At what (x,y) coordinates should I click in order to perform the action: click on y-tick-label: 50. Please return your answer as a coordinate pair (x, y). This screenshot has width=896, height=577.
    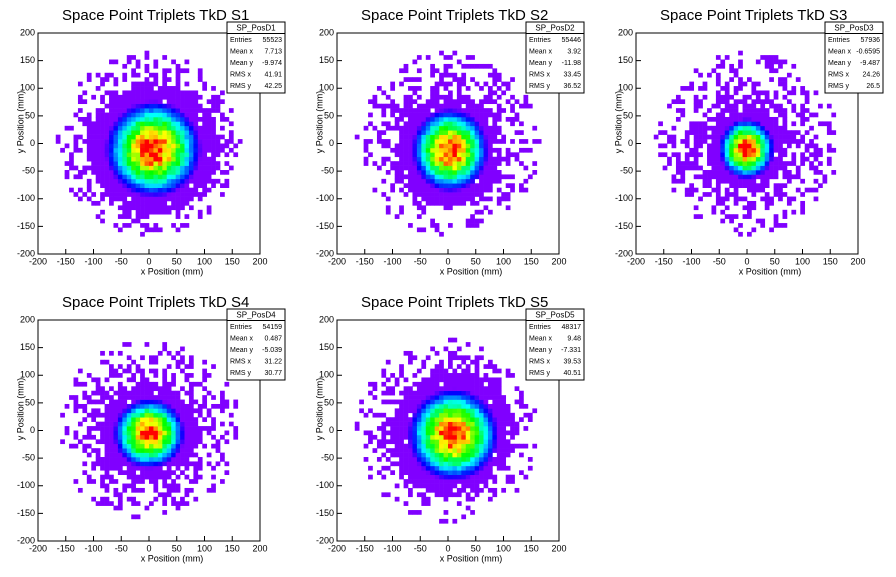
    Looking at the image, I should click on (30, 402).